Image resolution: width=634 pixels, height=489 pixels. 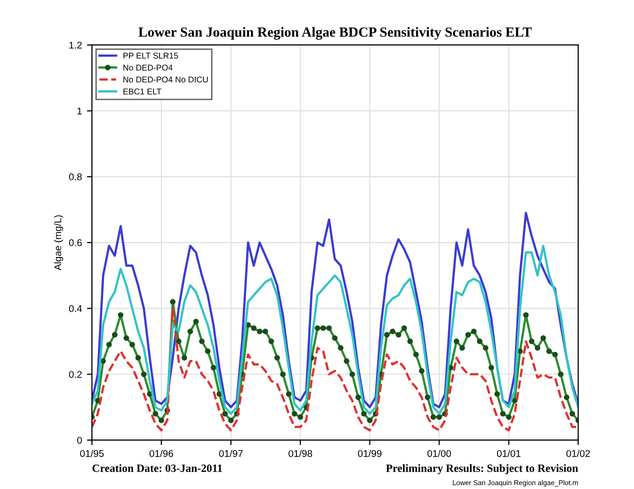 What do you see at coordinates (300, 453) in the screenshot?
I see `x-tick-label: 01/98` at bounding box center [300, 453].